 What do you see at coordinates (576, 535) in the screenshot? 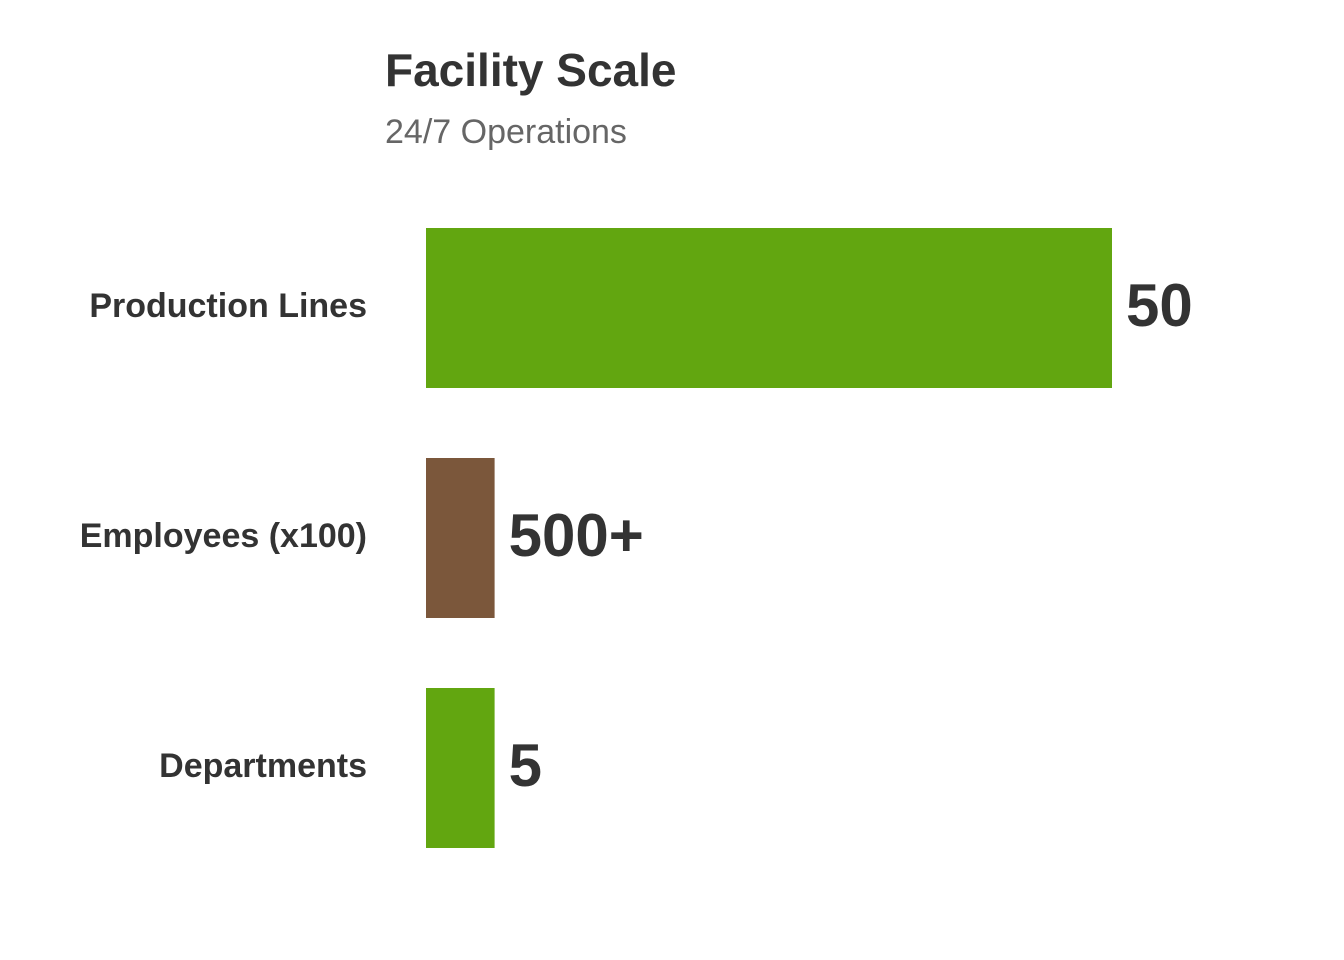
I see `value-label: 500+` at bounding box center [576, 535].